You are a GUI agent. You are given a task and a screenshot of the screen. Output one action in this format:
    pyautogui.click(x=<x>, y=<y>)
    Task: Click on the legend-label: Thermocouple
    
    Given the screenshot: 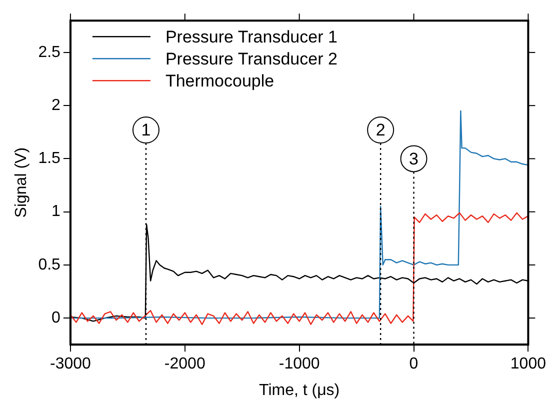 What is the action you would take?
    pyautogui.click(x=219, y=80)
    